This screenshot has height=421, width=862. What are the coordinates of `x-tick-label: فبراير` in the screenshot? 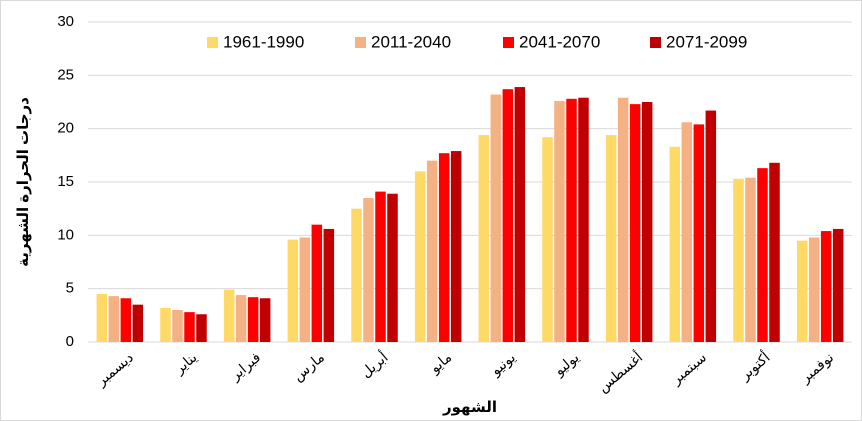 It's located at (245, 367).